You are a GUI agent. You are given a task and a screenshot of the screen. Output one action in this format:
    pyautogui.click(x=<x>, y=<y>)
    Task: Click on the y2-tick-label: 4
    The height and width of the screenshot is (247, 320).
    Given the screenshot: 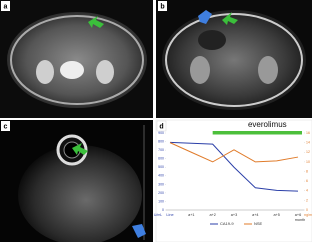 What is the action you would take?
    pyautogui.click(x=307, y=191)
    